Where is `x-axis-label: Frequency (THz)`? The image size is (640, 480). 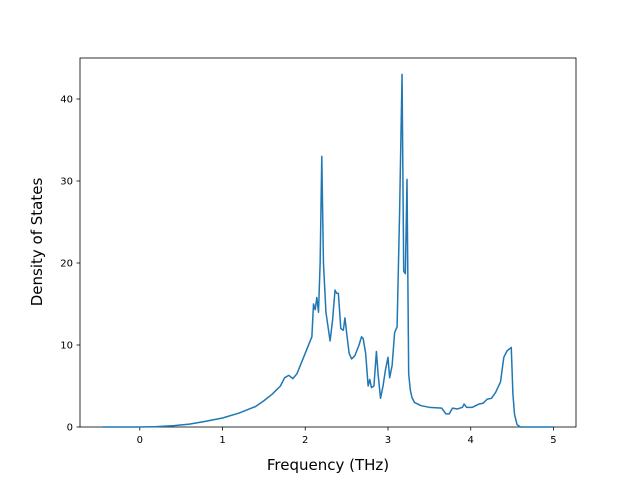 x-axis-label: Frequency (THz) is located at coordinates (328, 465).